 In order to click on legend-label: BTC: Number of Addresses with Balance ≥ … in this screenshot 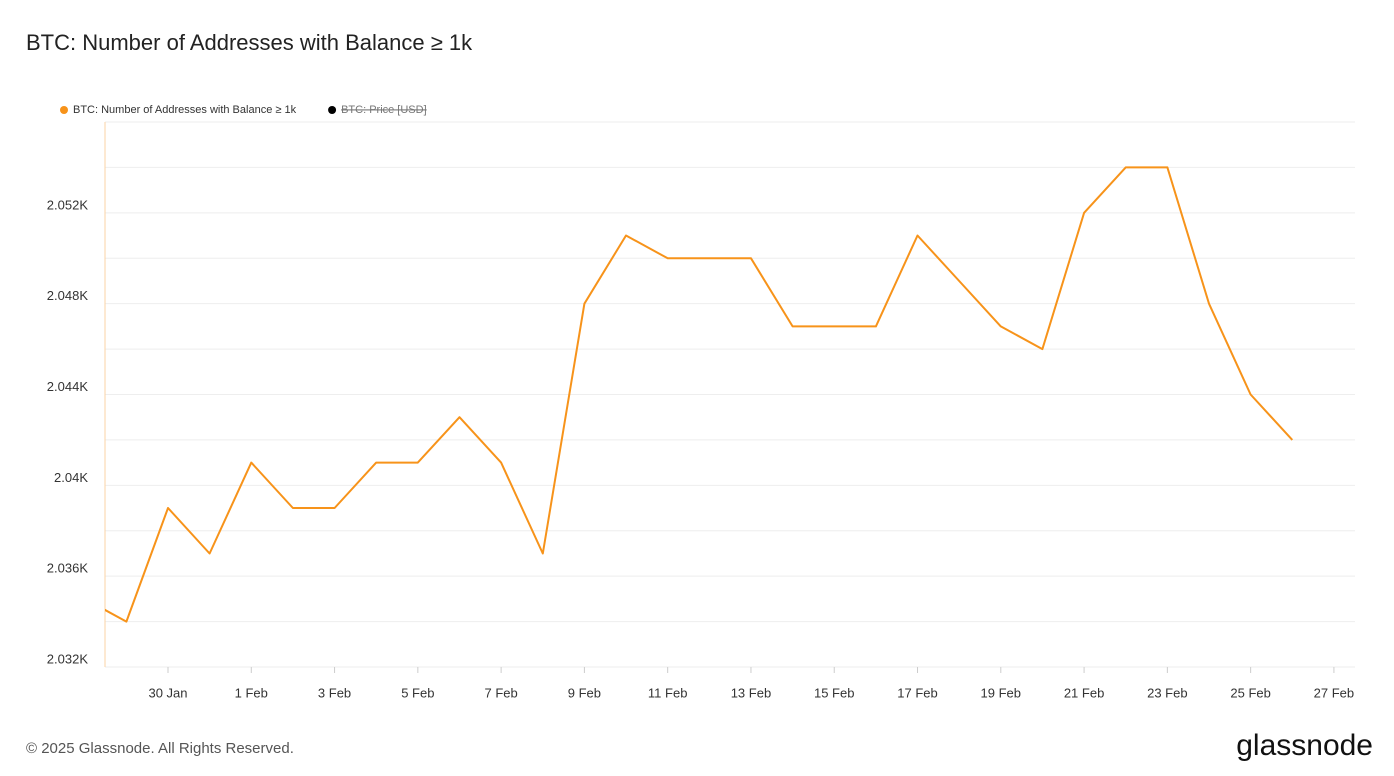, I will do `click(185, 110)`.